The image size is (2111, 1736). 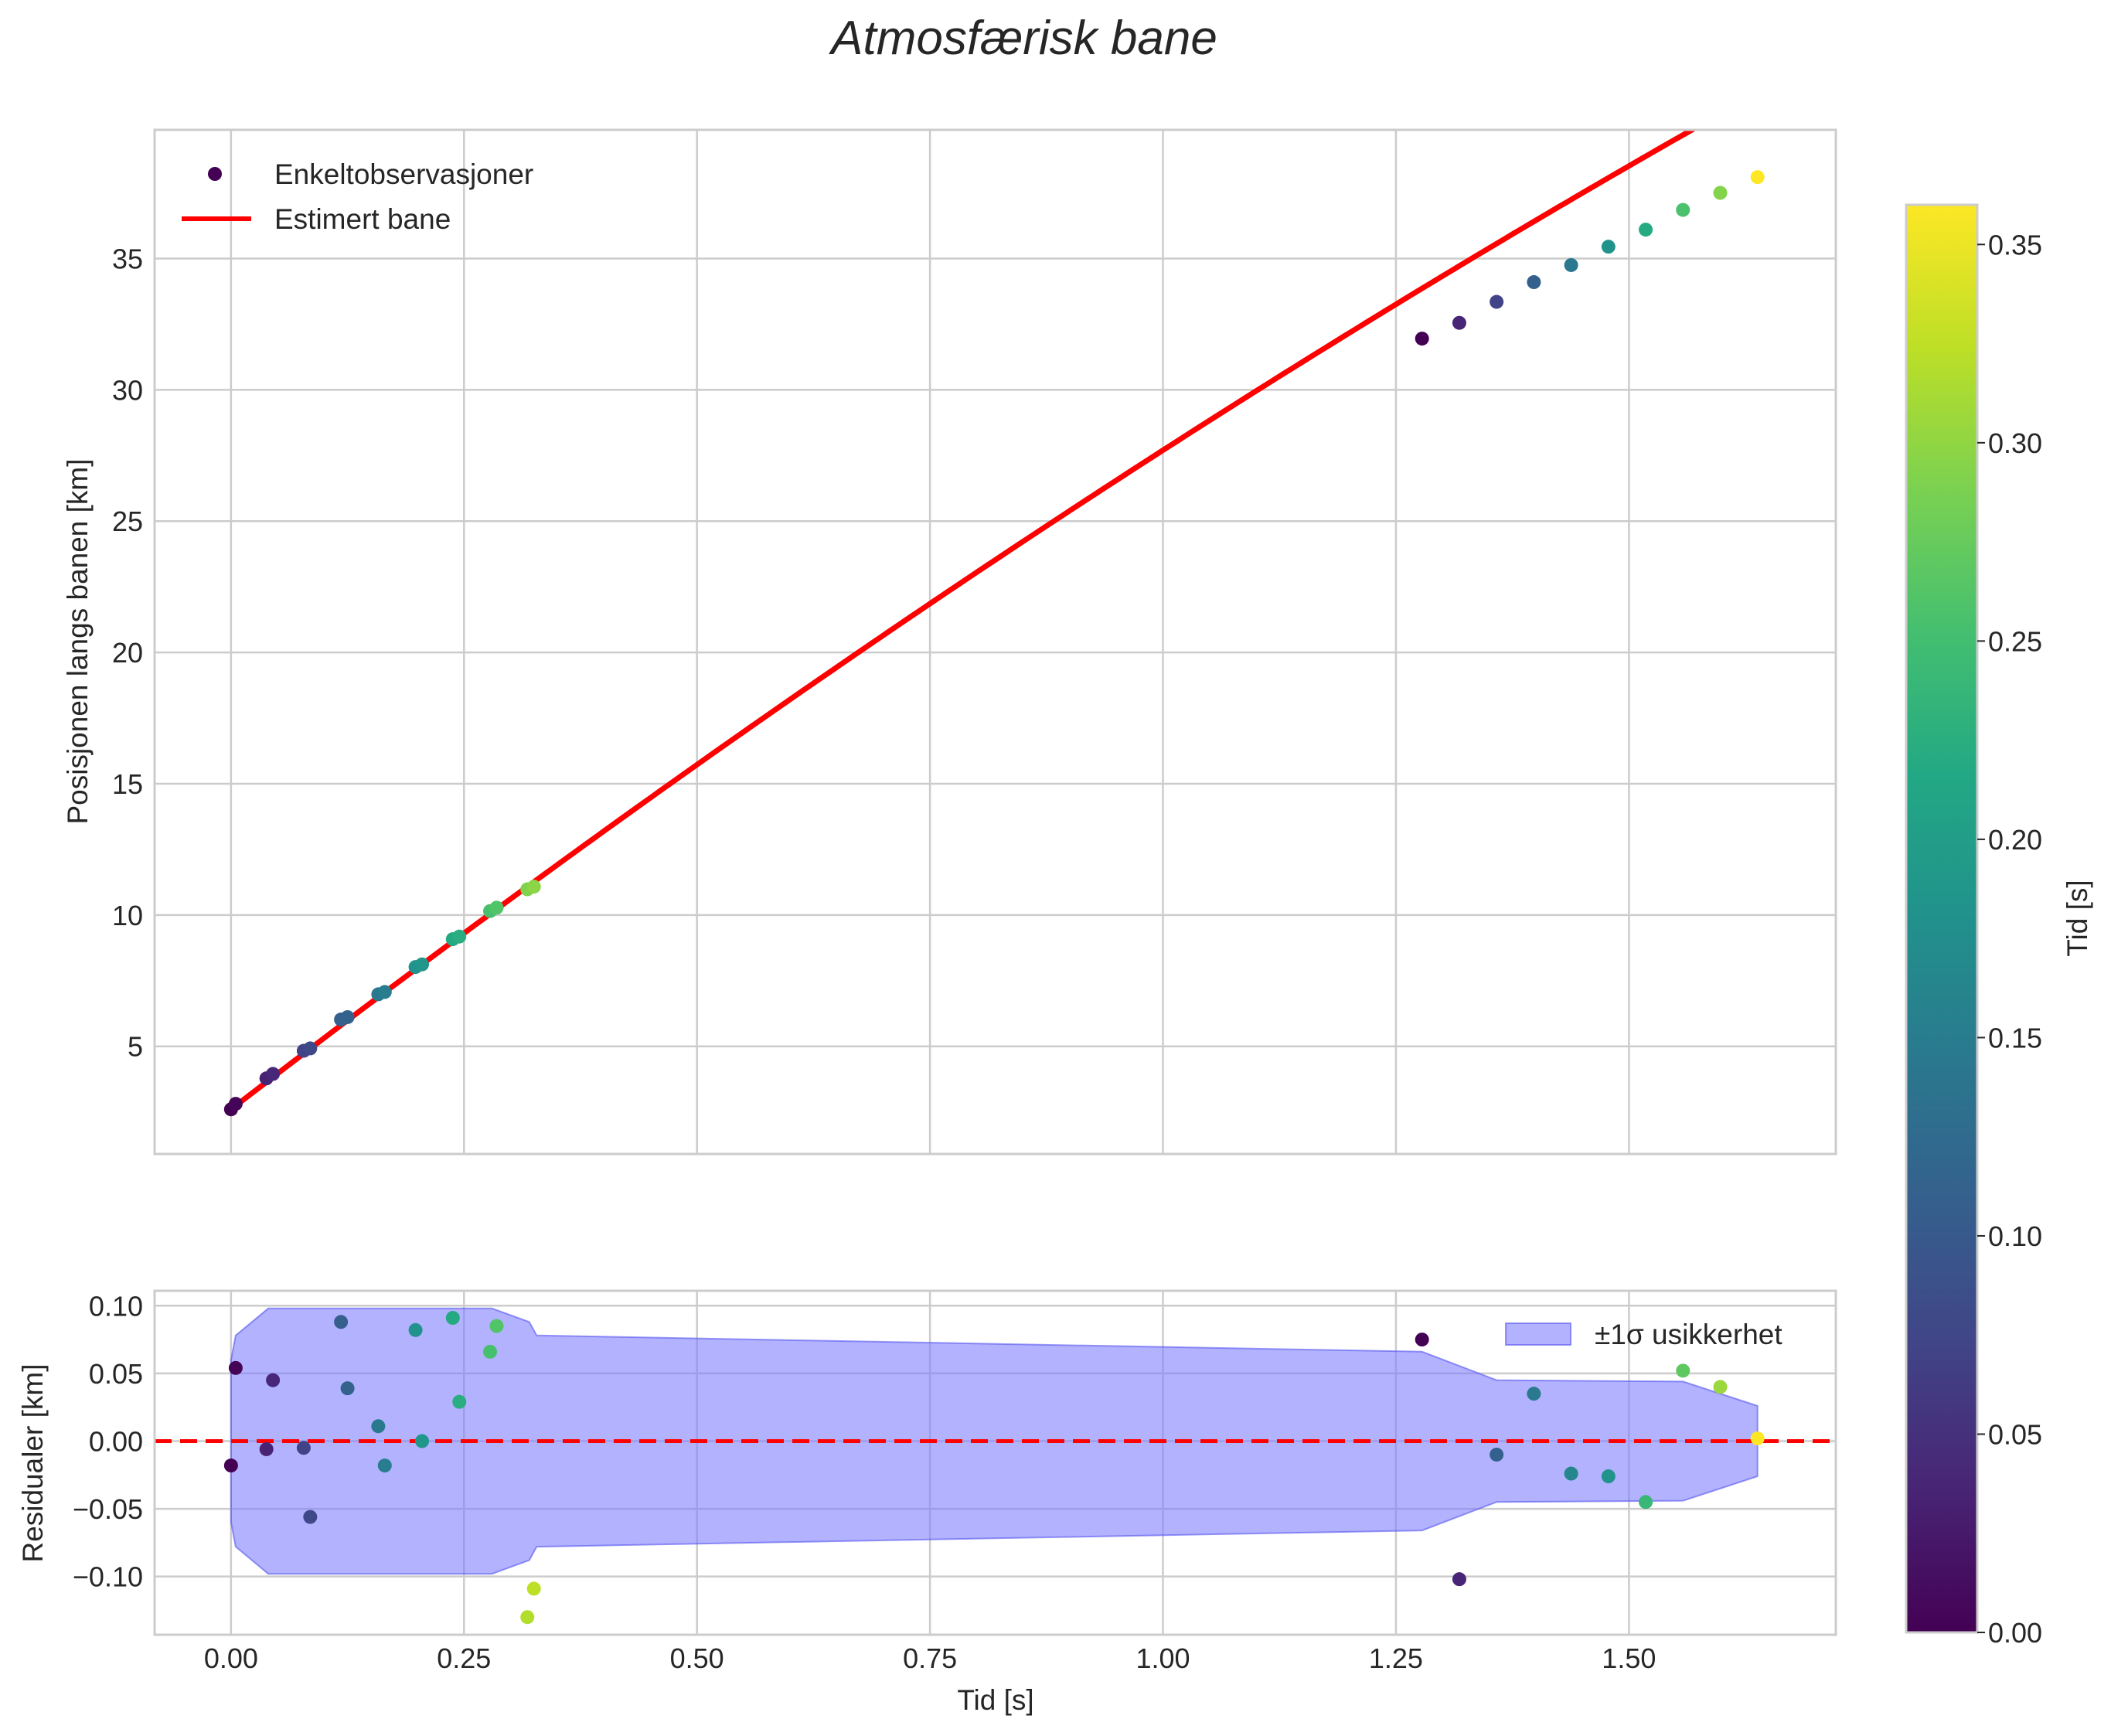 What do you see at coordinates (108, 1577) in the screenshot?
I see `bottom-y-tick-label: −0.10` at bounding box center [108, 1577].